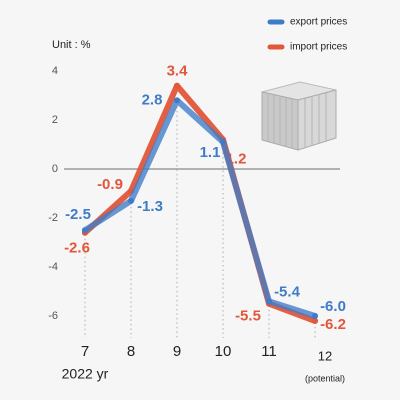  Describe the element at coordinates (325, 355) in the screenshot. I see `x-tick-label: 12` at that location.